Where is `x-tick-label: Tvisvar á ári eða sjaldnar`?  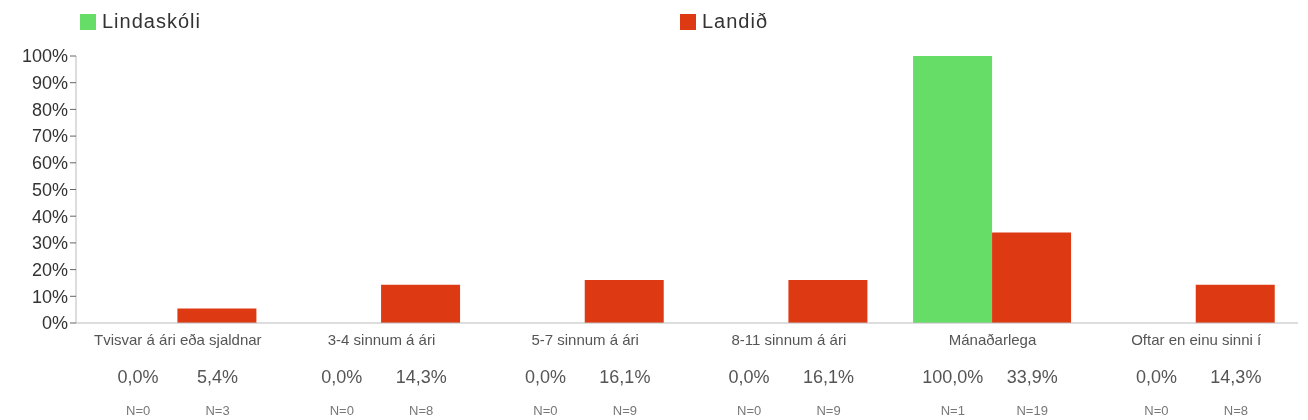
x-tick-label: Tvisvar á ári eða sjaldnar is located at coordinates (178, 339).